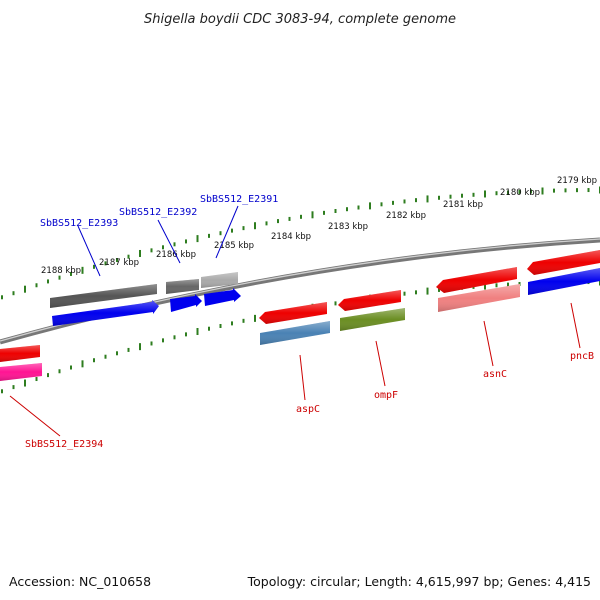 Image resolution: width=600 pixels, height=600 pixels. I want to click on gene-label: SbBS512_E2394, so click(64, 444).